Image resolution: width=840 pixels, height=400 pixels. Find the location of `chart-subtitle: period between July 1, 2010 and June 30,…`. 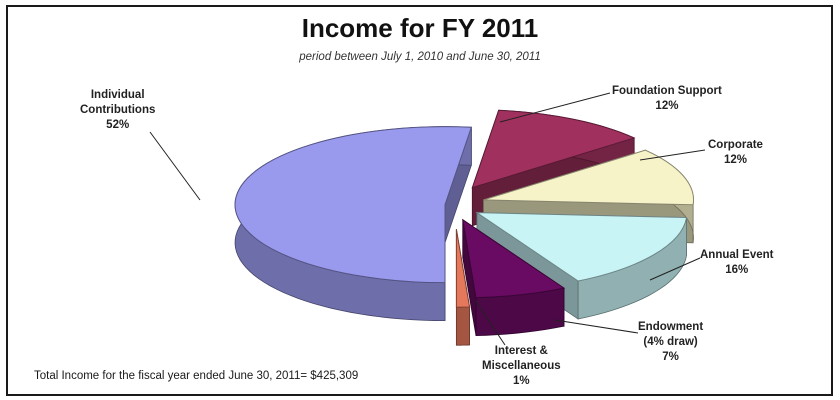

chart-subtitle: period between July 1, 2010 and June 30,… is located at coordinates (420, 57).